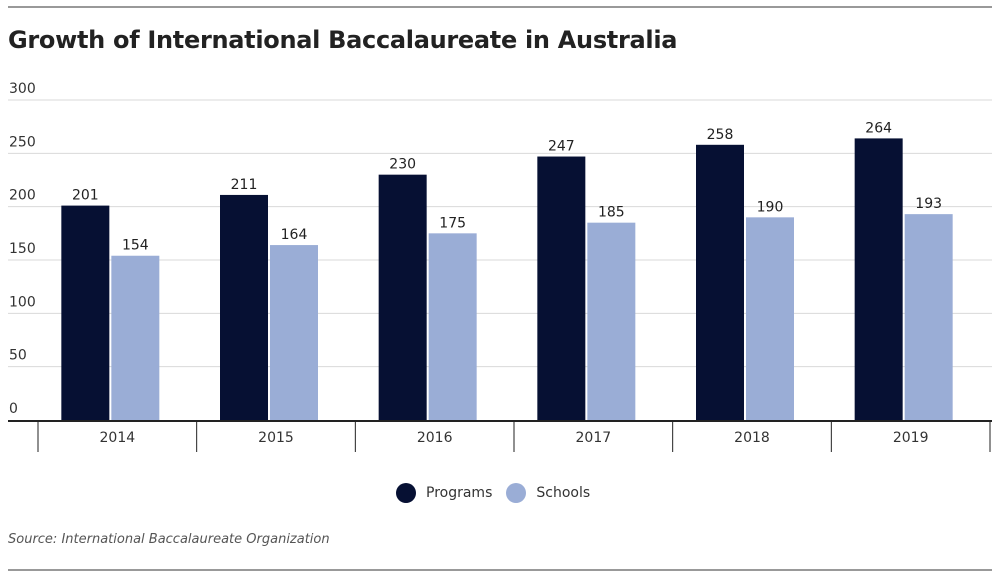 The image size is (994, 577). What do you see at coordinates (85, 196) in the screenshot?
I see `data-label-programs-2014: 201` at bounding box center [85, 196].